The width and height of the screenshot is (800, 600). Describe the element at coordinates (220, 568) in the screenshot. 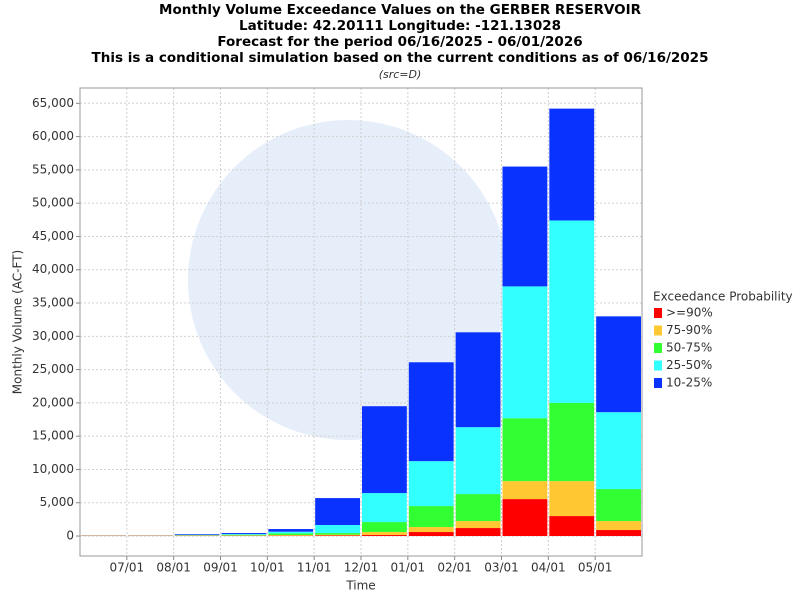

I see `x-tick-label: 09/01` at that location.